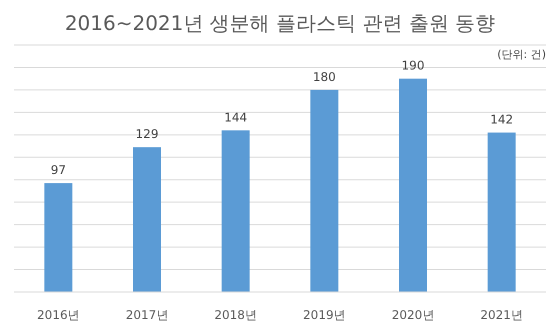 This screenshot has height=333, width=560. Describe the element at coordinates (324, 77) in the screenshot. I see `data-label: 180` at that location.